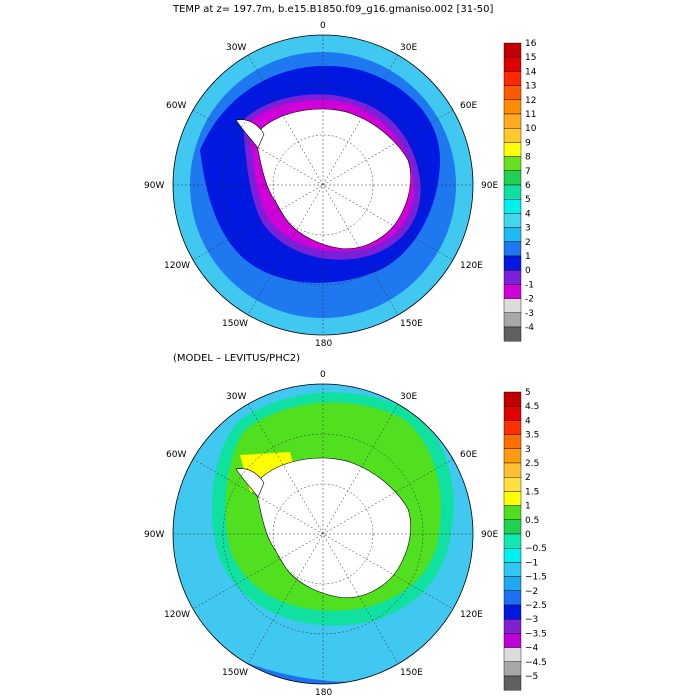  Describe the element at coordinates (536, 606) in the screenshot. I see `colorbar-label: −2.5` at that location.